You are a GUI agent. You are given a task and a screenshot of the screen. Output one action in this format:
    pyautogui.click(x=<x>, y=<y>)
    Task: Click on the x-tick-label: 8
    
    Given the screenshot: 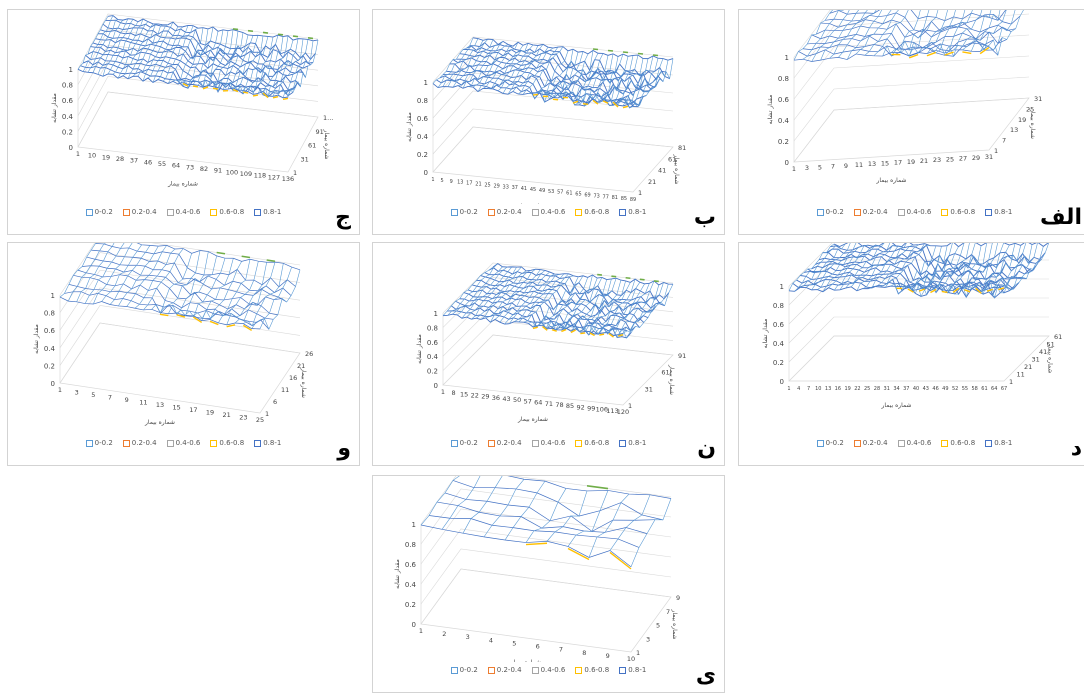 What is the action you would take?
    pyautogui.click(x=584, y=653)
    